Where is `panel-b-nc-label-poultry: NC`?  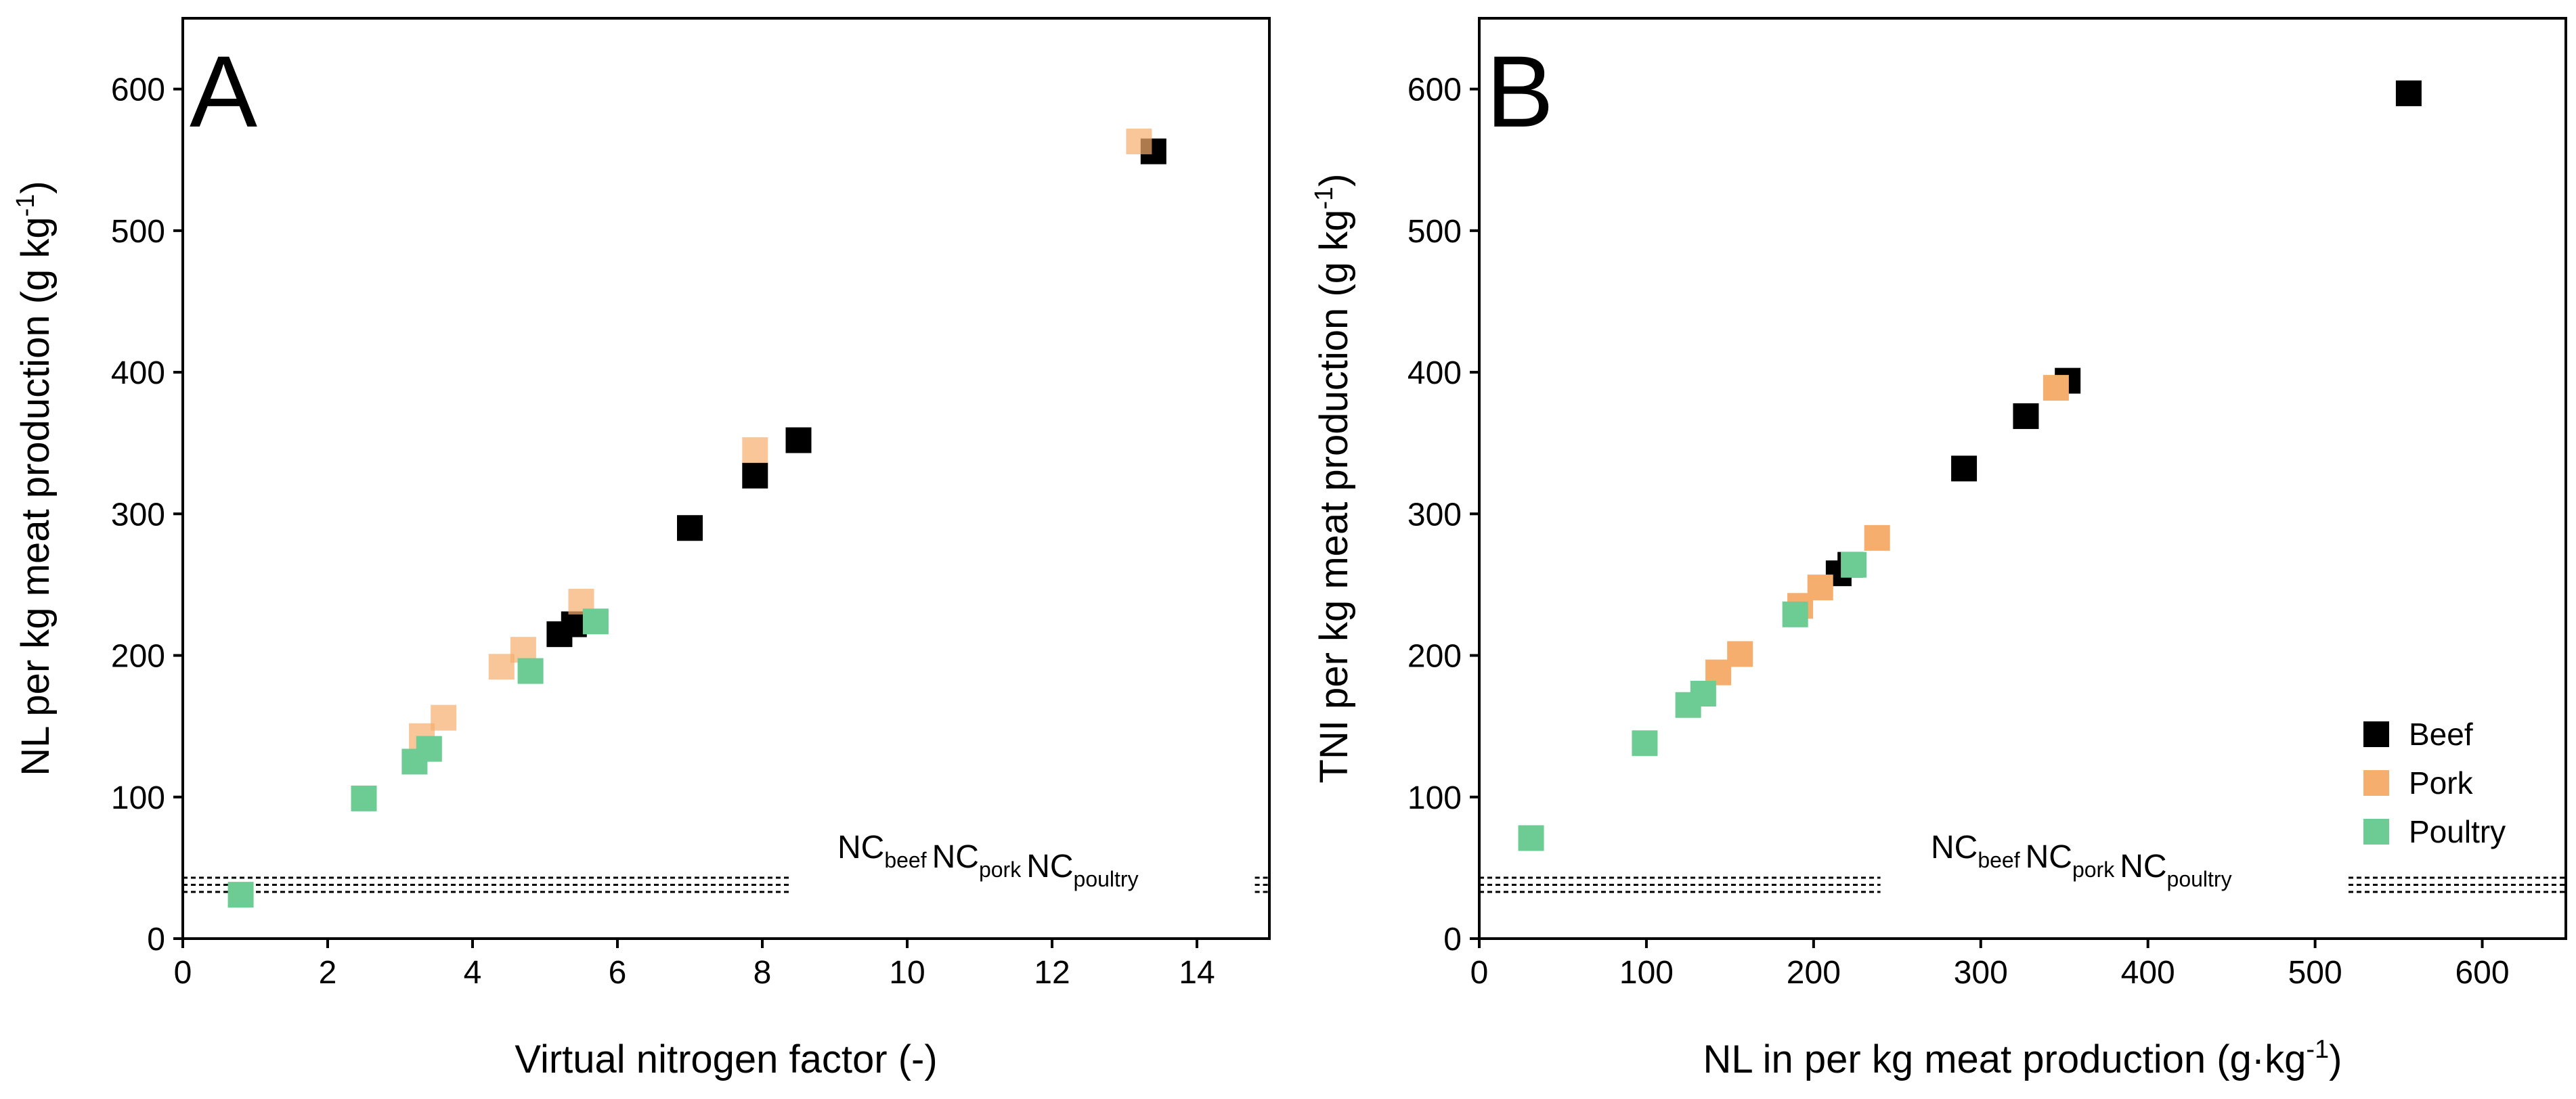 panel-b-nc-label-poultry: NC is located at coordinates (2143, 866).